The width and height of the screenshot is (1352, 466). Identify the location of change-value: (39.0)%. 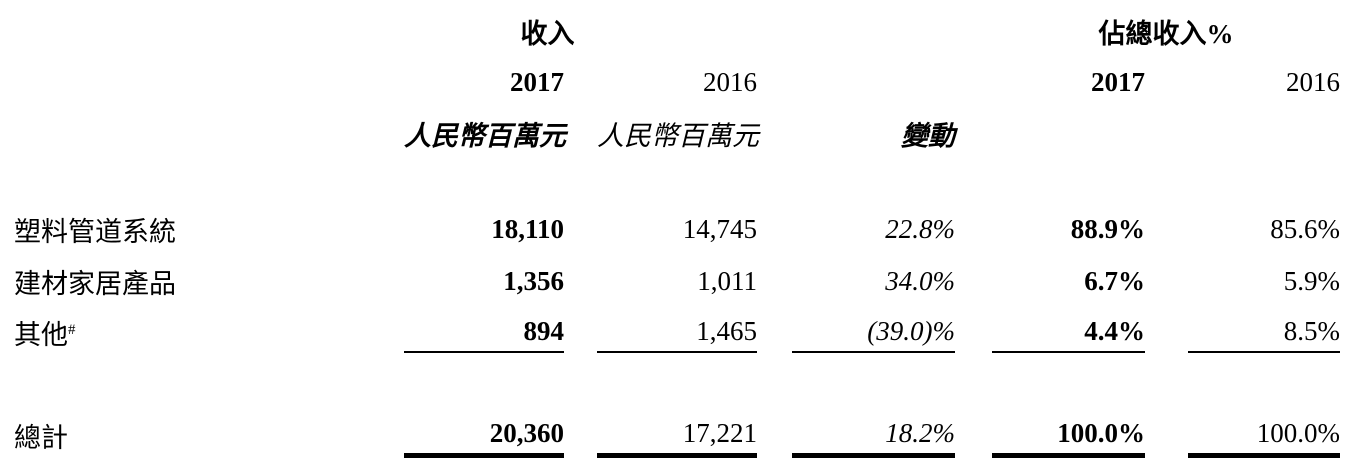
(911, 331).